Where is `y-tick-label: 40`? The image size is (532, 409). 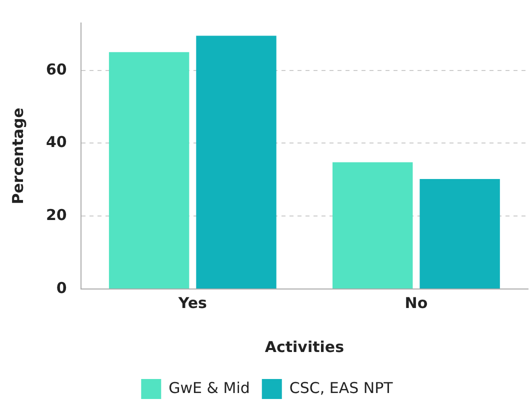
y-tick-label: 40 is located at coordinates (56, 142).